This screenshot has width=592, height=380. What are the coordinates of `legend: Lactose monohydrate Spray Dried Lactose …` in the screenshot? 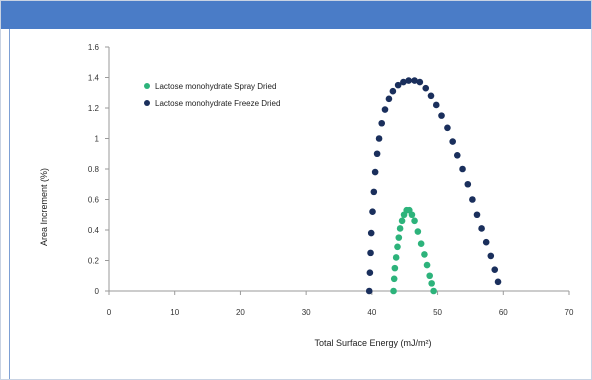 It's located at (212, 95).